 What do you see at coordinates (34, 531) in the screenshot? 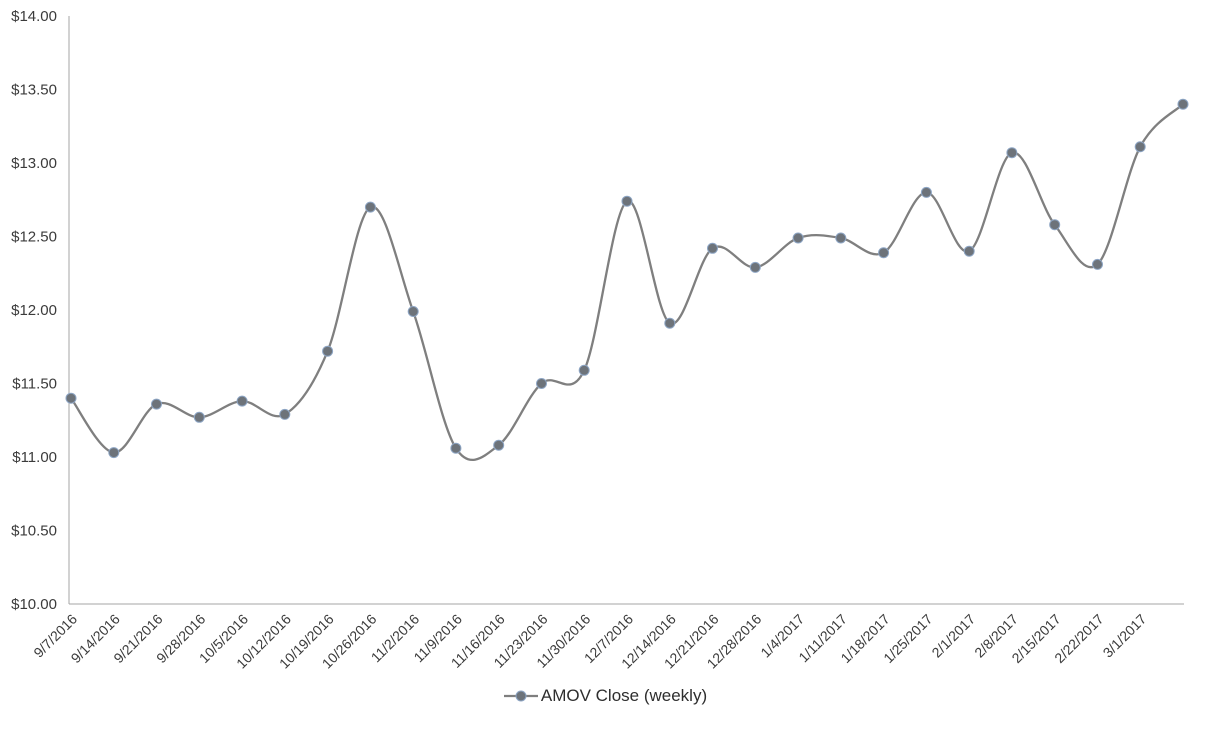
I see `y-tick-label: $10.50` at bounding box center [34, 531].